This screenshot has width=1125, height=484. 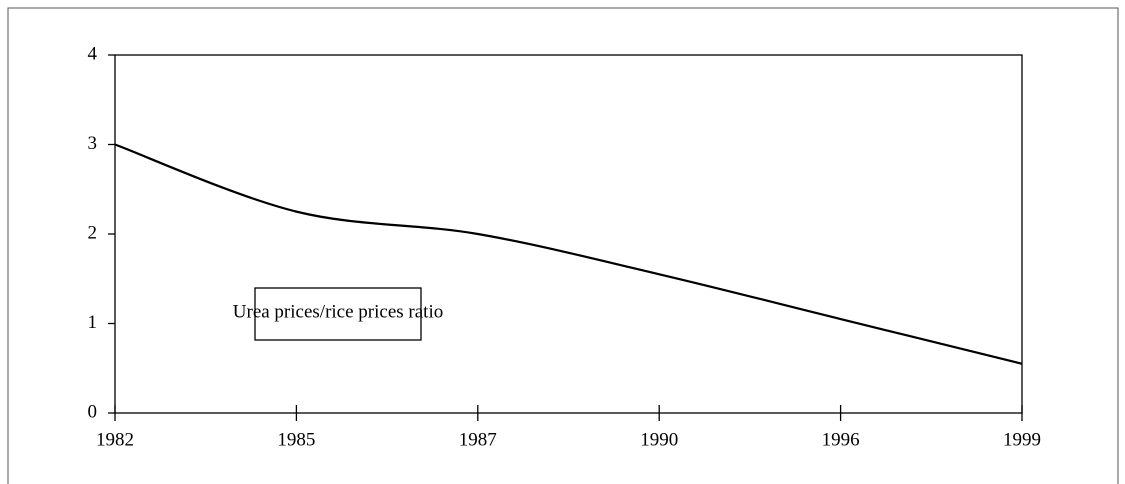 I want to click on y-tick-label: 3, so click(x=93, y=143).